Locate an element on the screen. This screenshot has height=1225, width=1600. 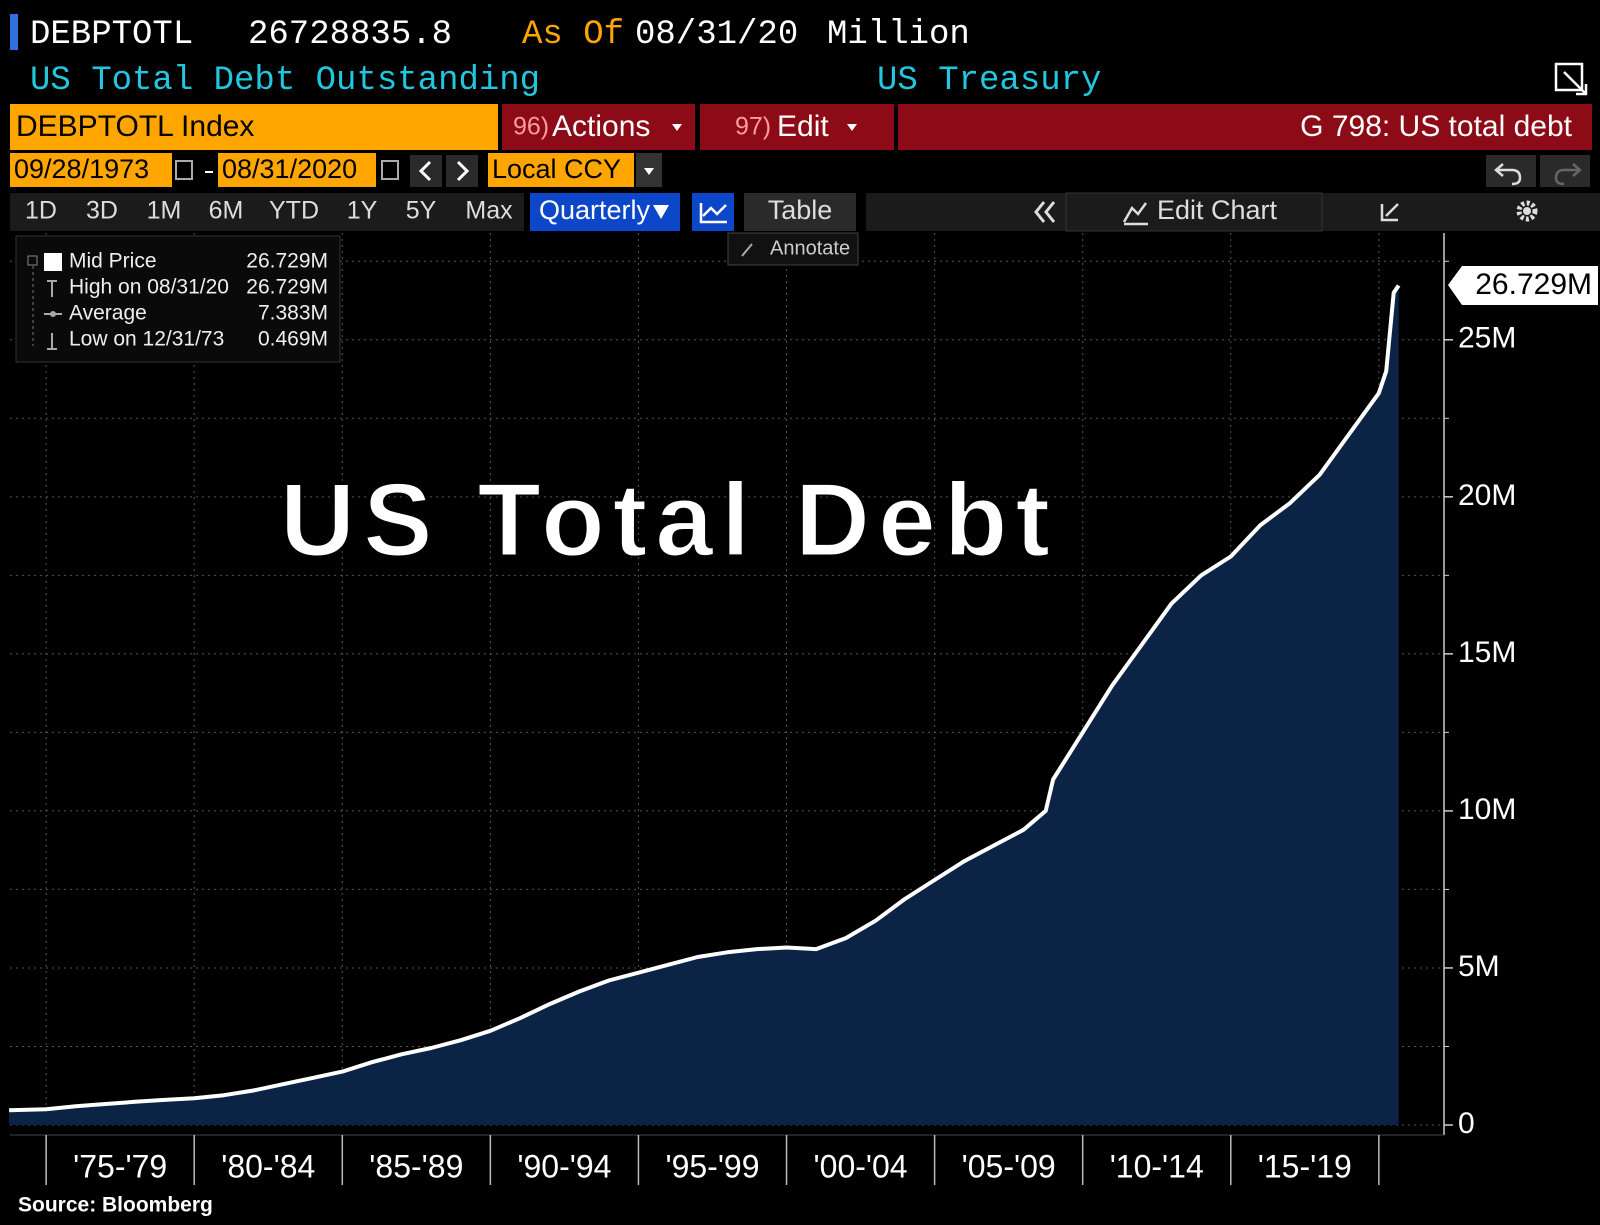
currency: Local CCY is located at coordinates (556, 169).